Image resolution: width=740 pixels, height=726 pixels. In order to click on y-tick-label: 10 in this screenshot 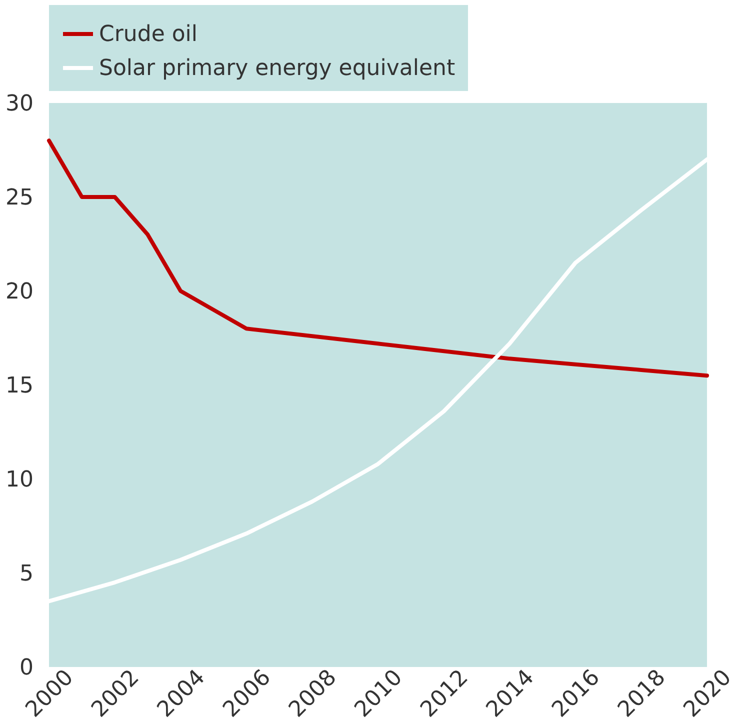, I will do `click(20, 480)`.